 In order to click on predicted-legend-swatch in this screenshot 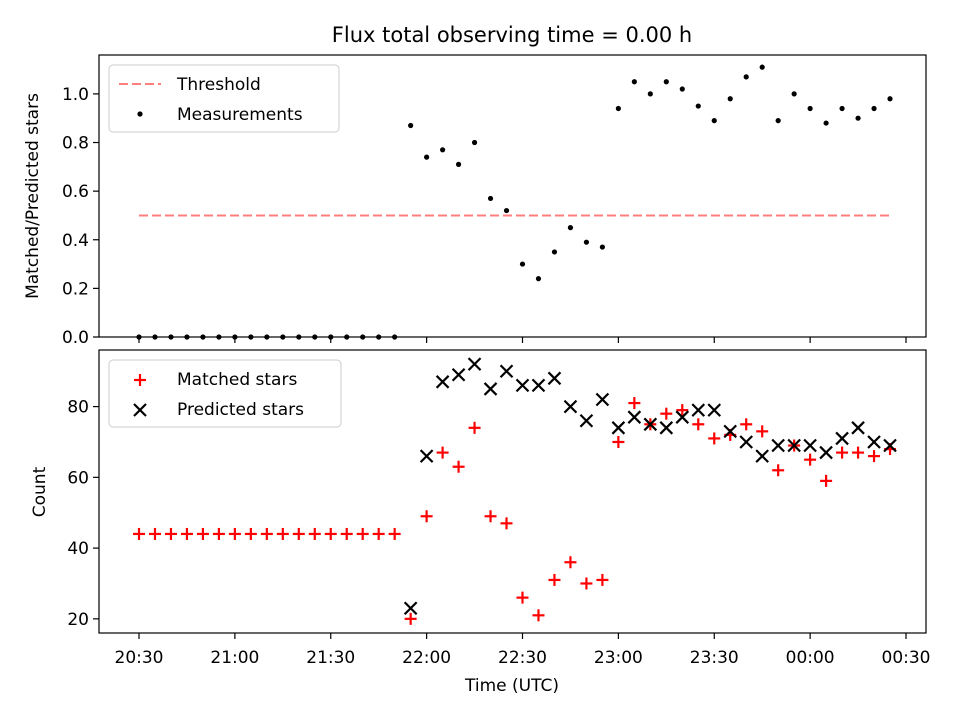, I will do `click(140, 410)`.